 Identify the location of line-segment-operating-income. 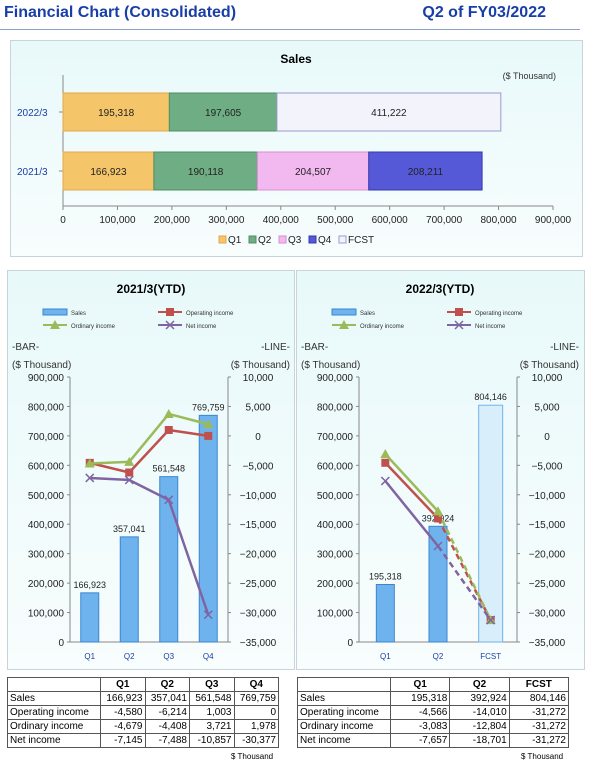
(411, 490).